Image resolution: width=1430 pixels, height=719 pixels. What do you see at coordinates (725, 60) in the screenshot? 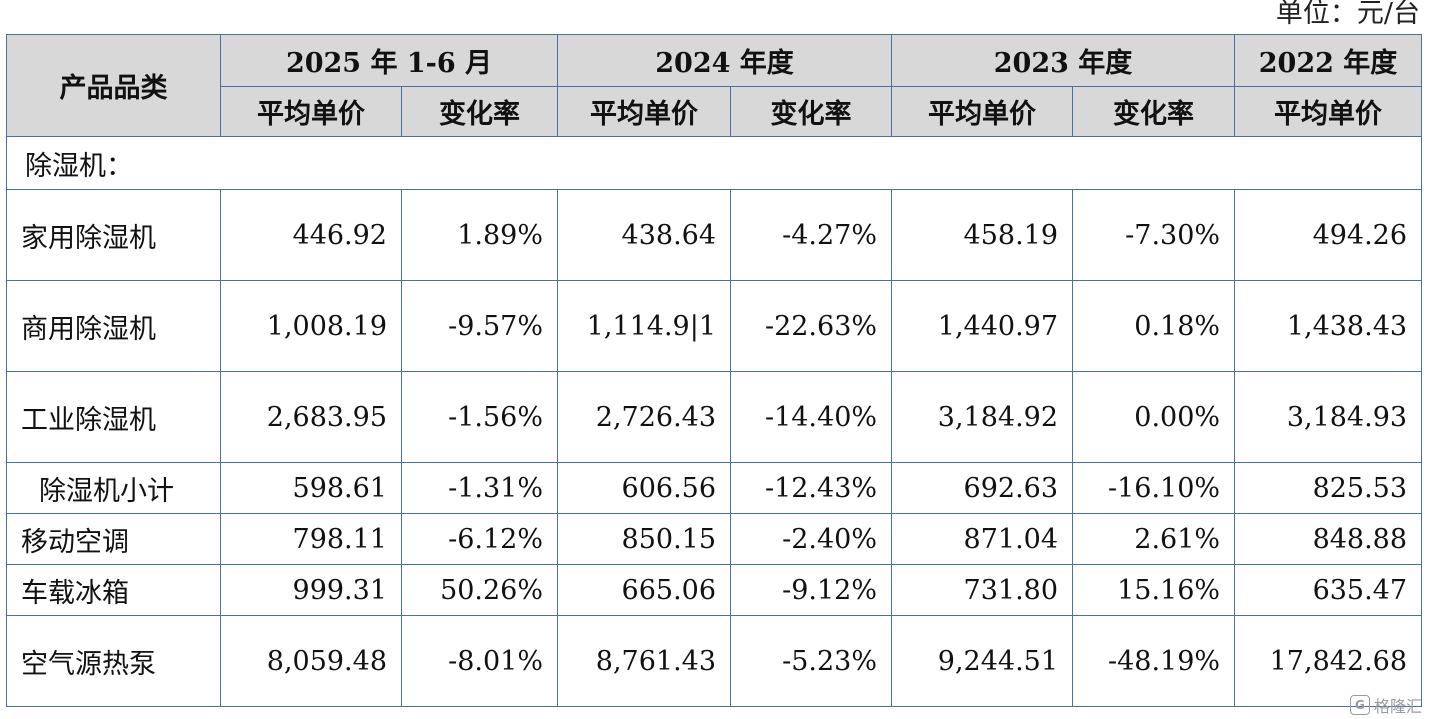
I see `header-period-2024: 2024 年度` at bounding box center [725, 60].